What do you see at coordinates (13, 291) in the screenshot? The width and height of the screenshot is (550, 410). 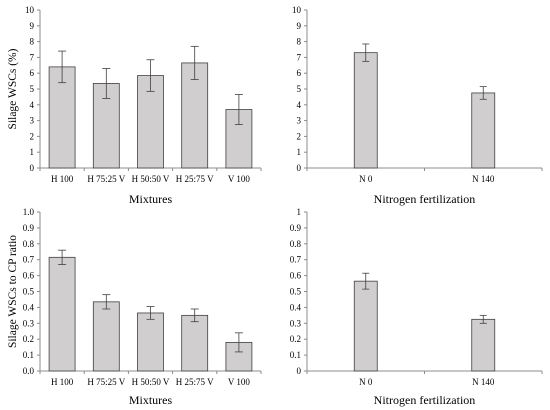 I see `y-axis-title: Silage WSCs to CP ratio` at bounding box center [13, 291].